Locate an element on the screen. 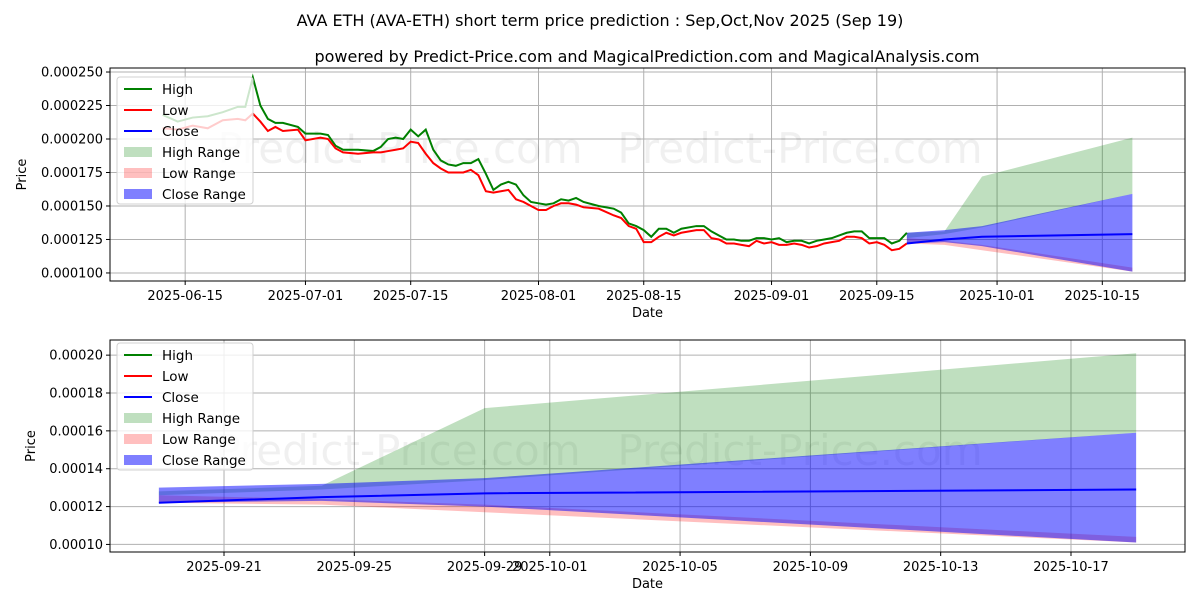 The width and height of the screenshot is (1200, 600). x-tick-label: 2025-06-15 is located at coordinates (185, 296).